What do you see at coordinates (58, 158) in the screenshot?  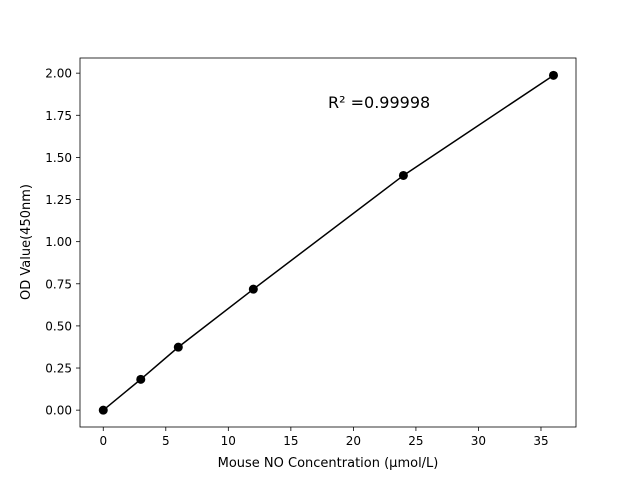 I see `y-tick-label: 1.50` at bounding box center [58, 158].